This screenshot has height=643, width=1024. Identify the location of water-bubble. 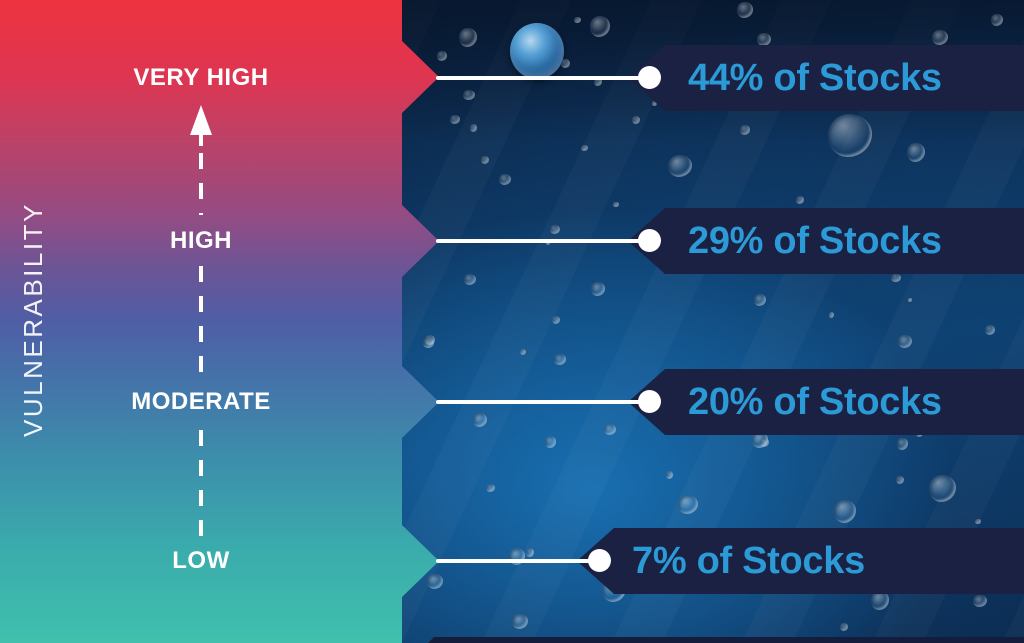
(537, 51).